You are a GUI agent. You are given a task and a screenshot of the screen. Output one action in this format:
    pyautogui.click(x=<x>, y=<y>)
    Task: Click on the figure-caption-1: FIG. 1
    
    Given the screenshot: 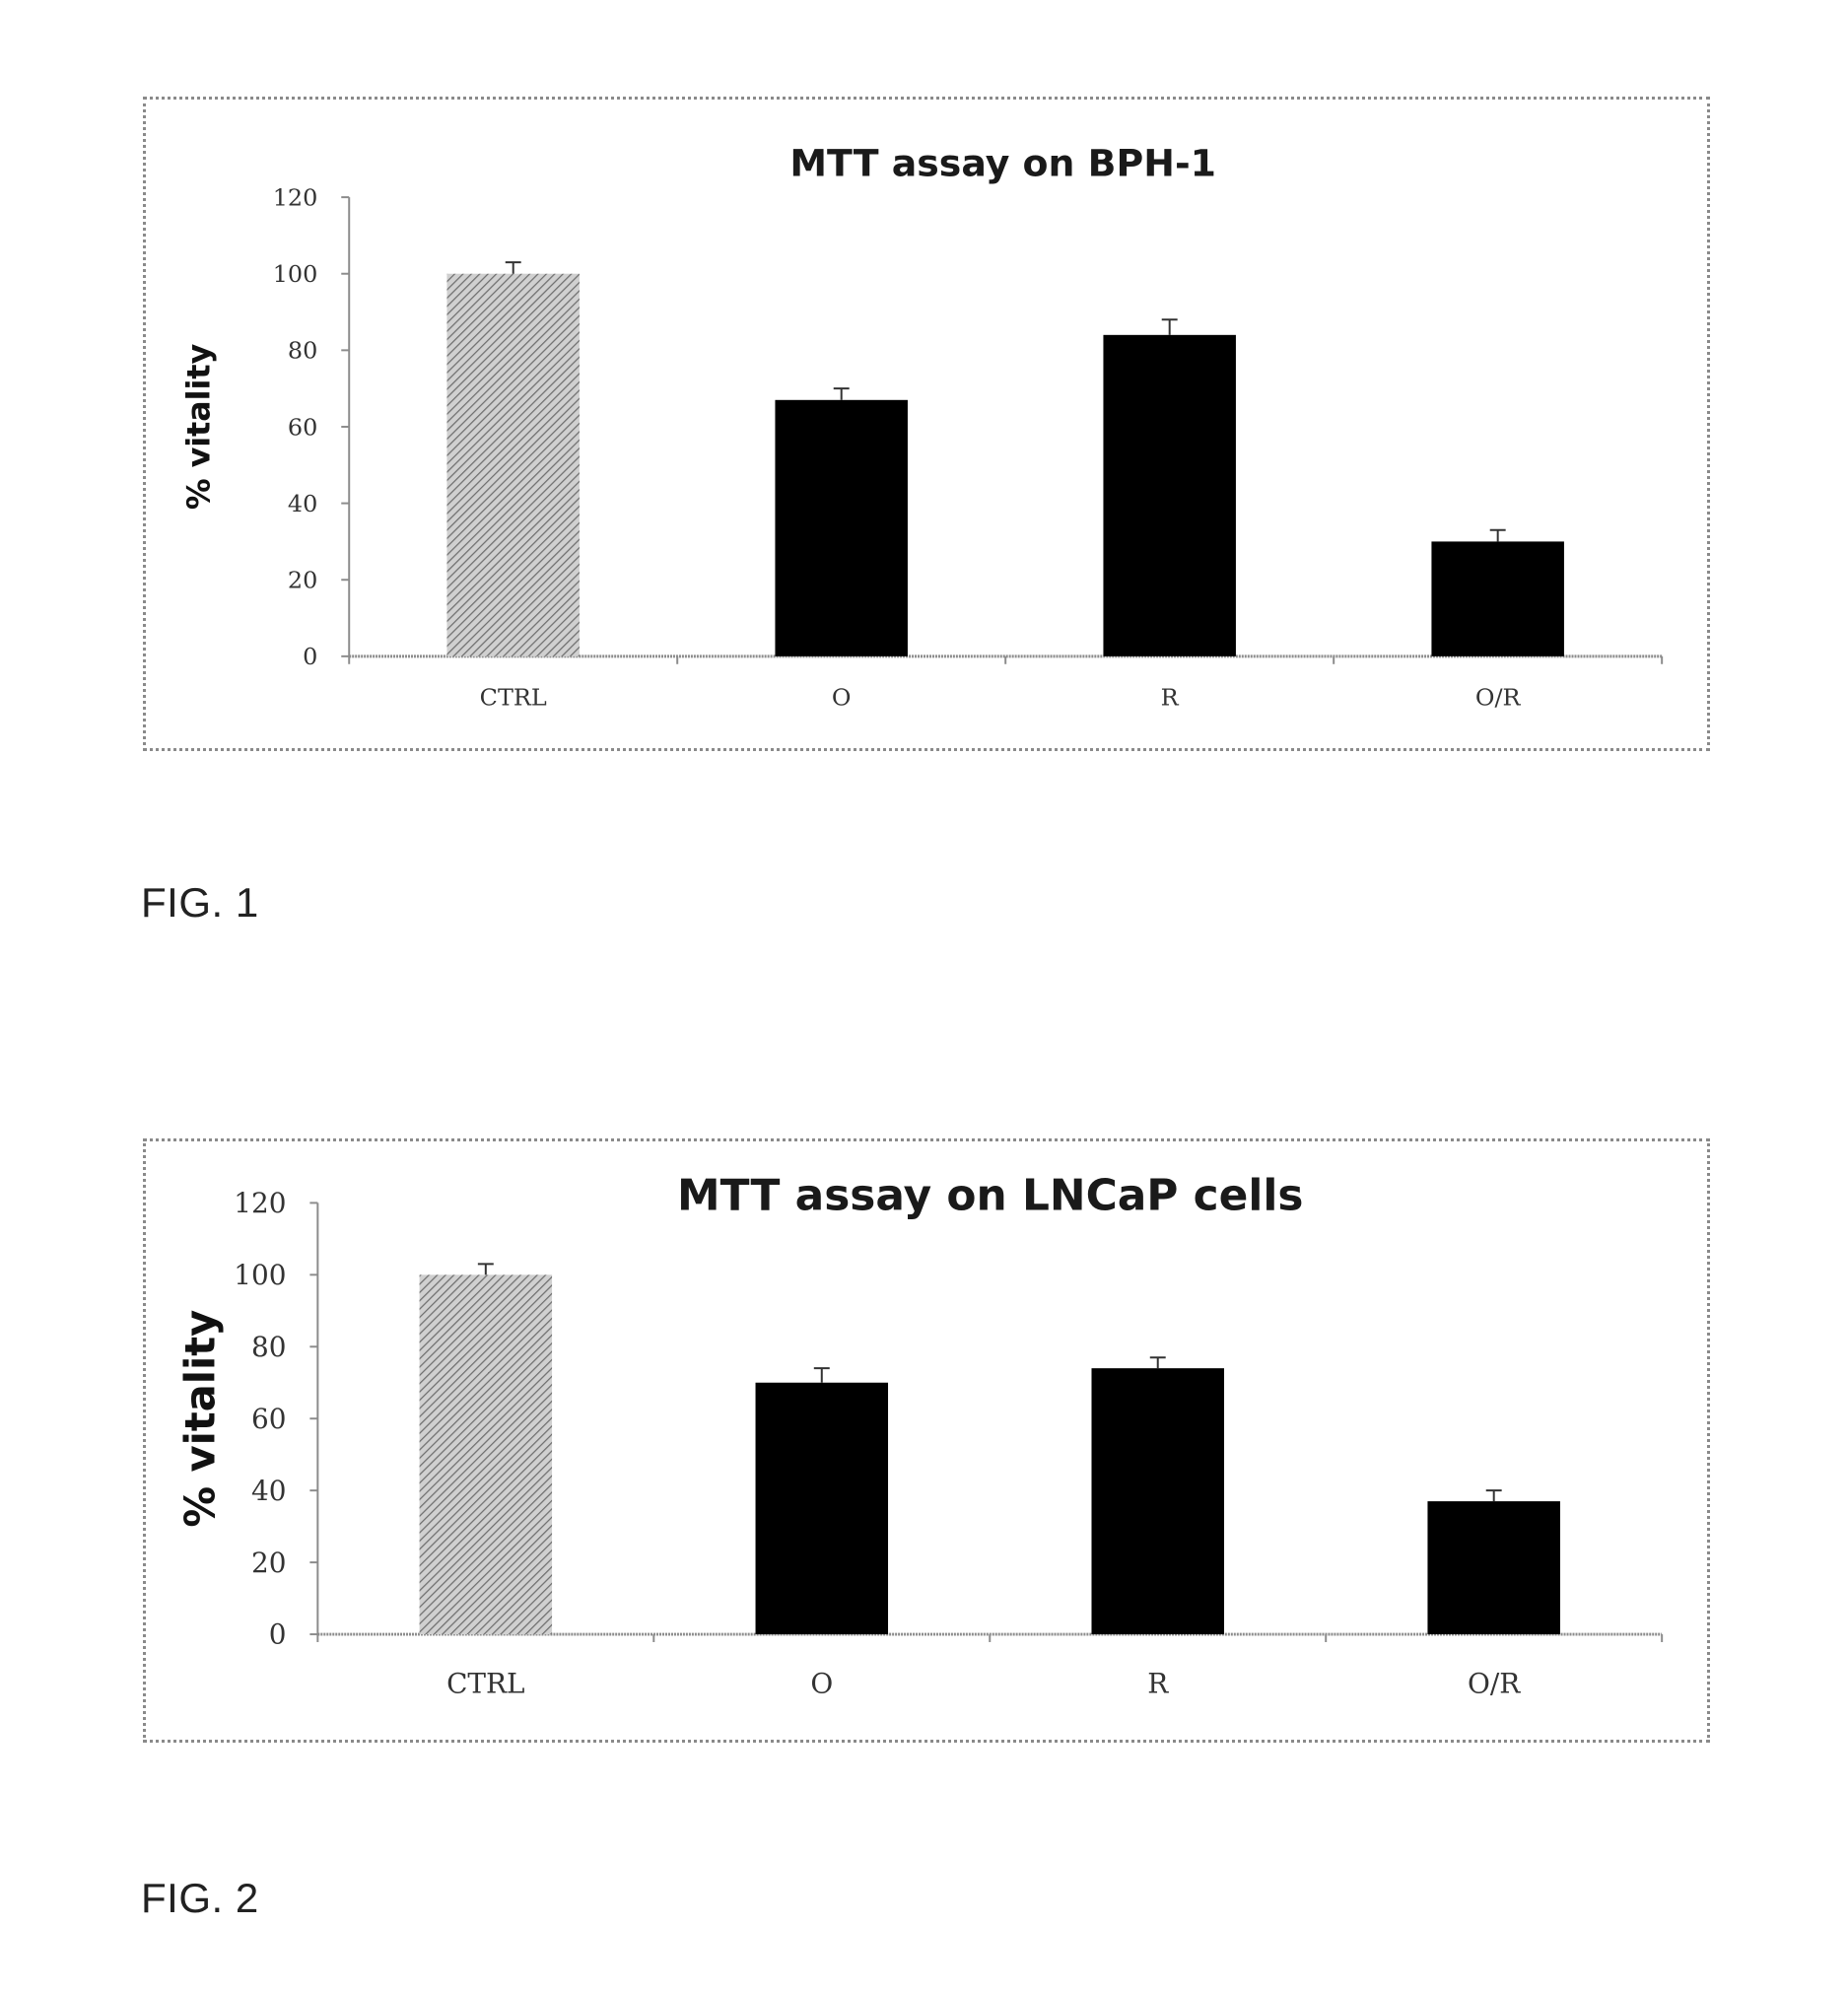 What is the action you would take?
    pyautogui.click(x=200, y=903)
    